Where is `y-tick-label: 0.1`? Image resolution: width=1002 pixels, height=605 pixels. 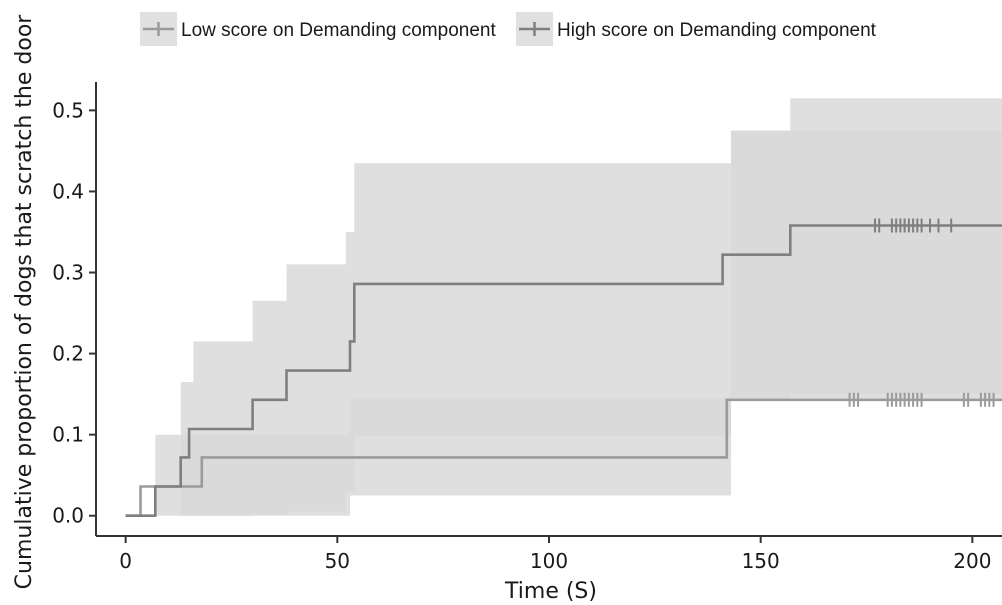
y-tick-label: 0.1 is located at coordinates (68, 435).